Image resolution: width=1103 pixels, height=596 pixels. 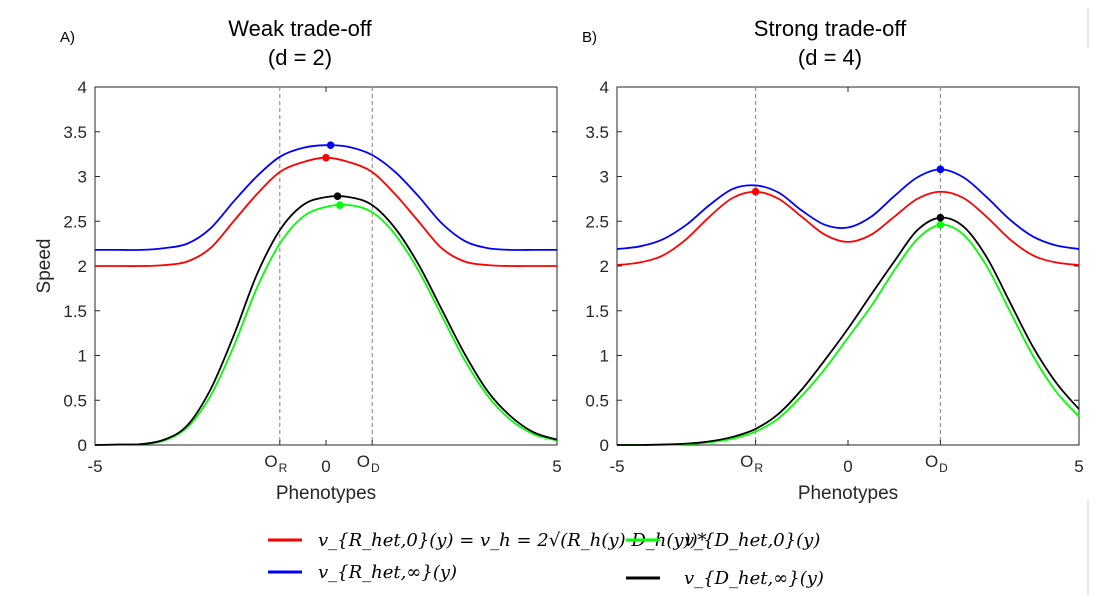 What do you see at coordinates (300, 57) in the screenshot?
I see `chart-subtitle-a: (d = 2)` at bounding box center [300, 57].